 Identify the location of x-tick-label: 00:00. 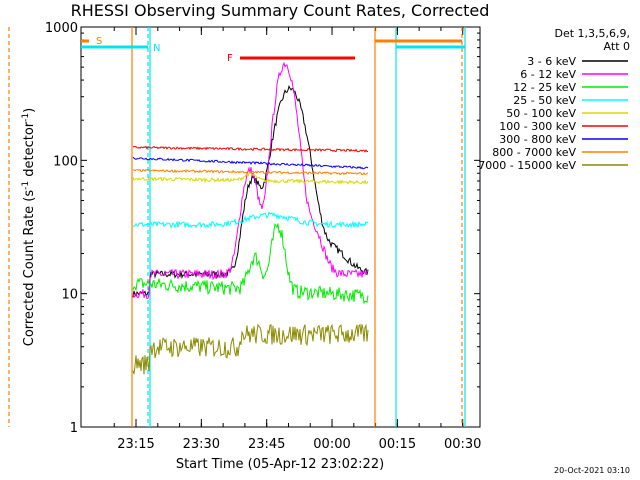
(331, 444).